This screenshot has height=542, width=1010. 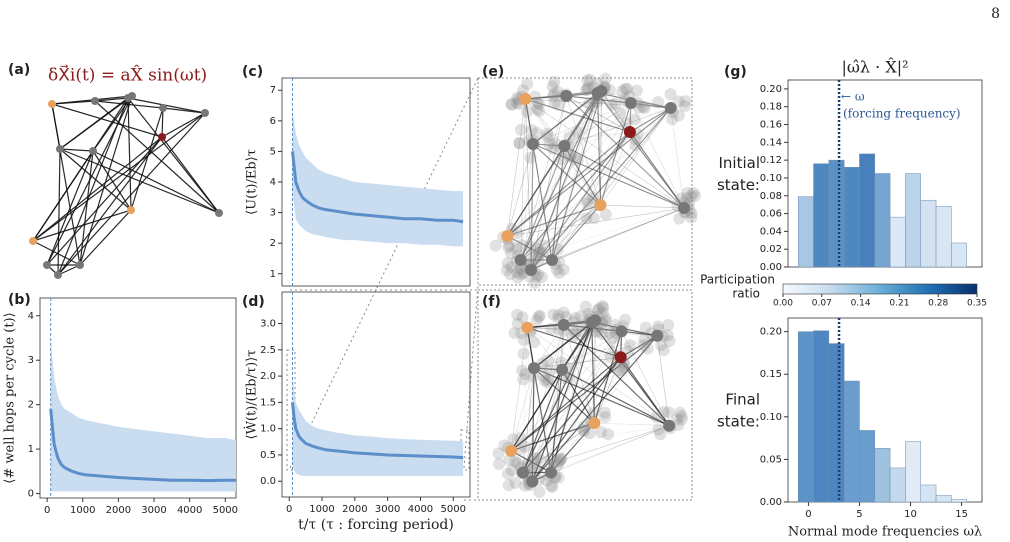 What do you see at coordinates (977, 304) in the screenshot?
I see `colorbar-tick-label: 0.35` at bounding box center [977, 304].